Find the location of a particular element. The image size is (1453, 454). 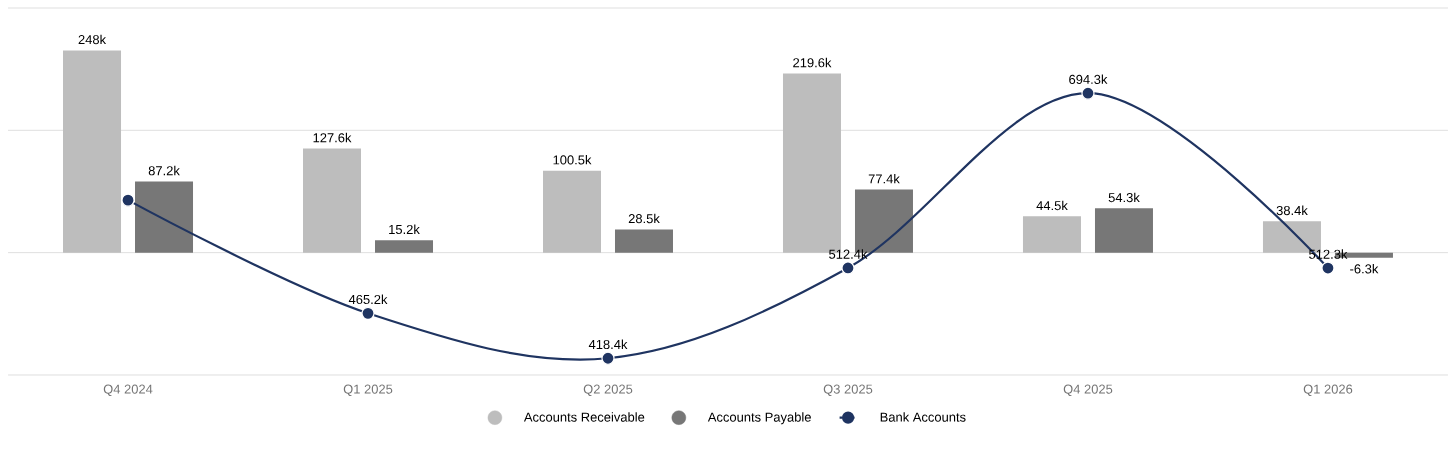

data-label: 465.2k is located at coordinates (368, 299).